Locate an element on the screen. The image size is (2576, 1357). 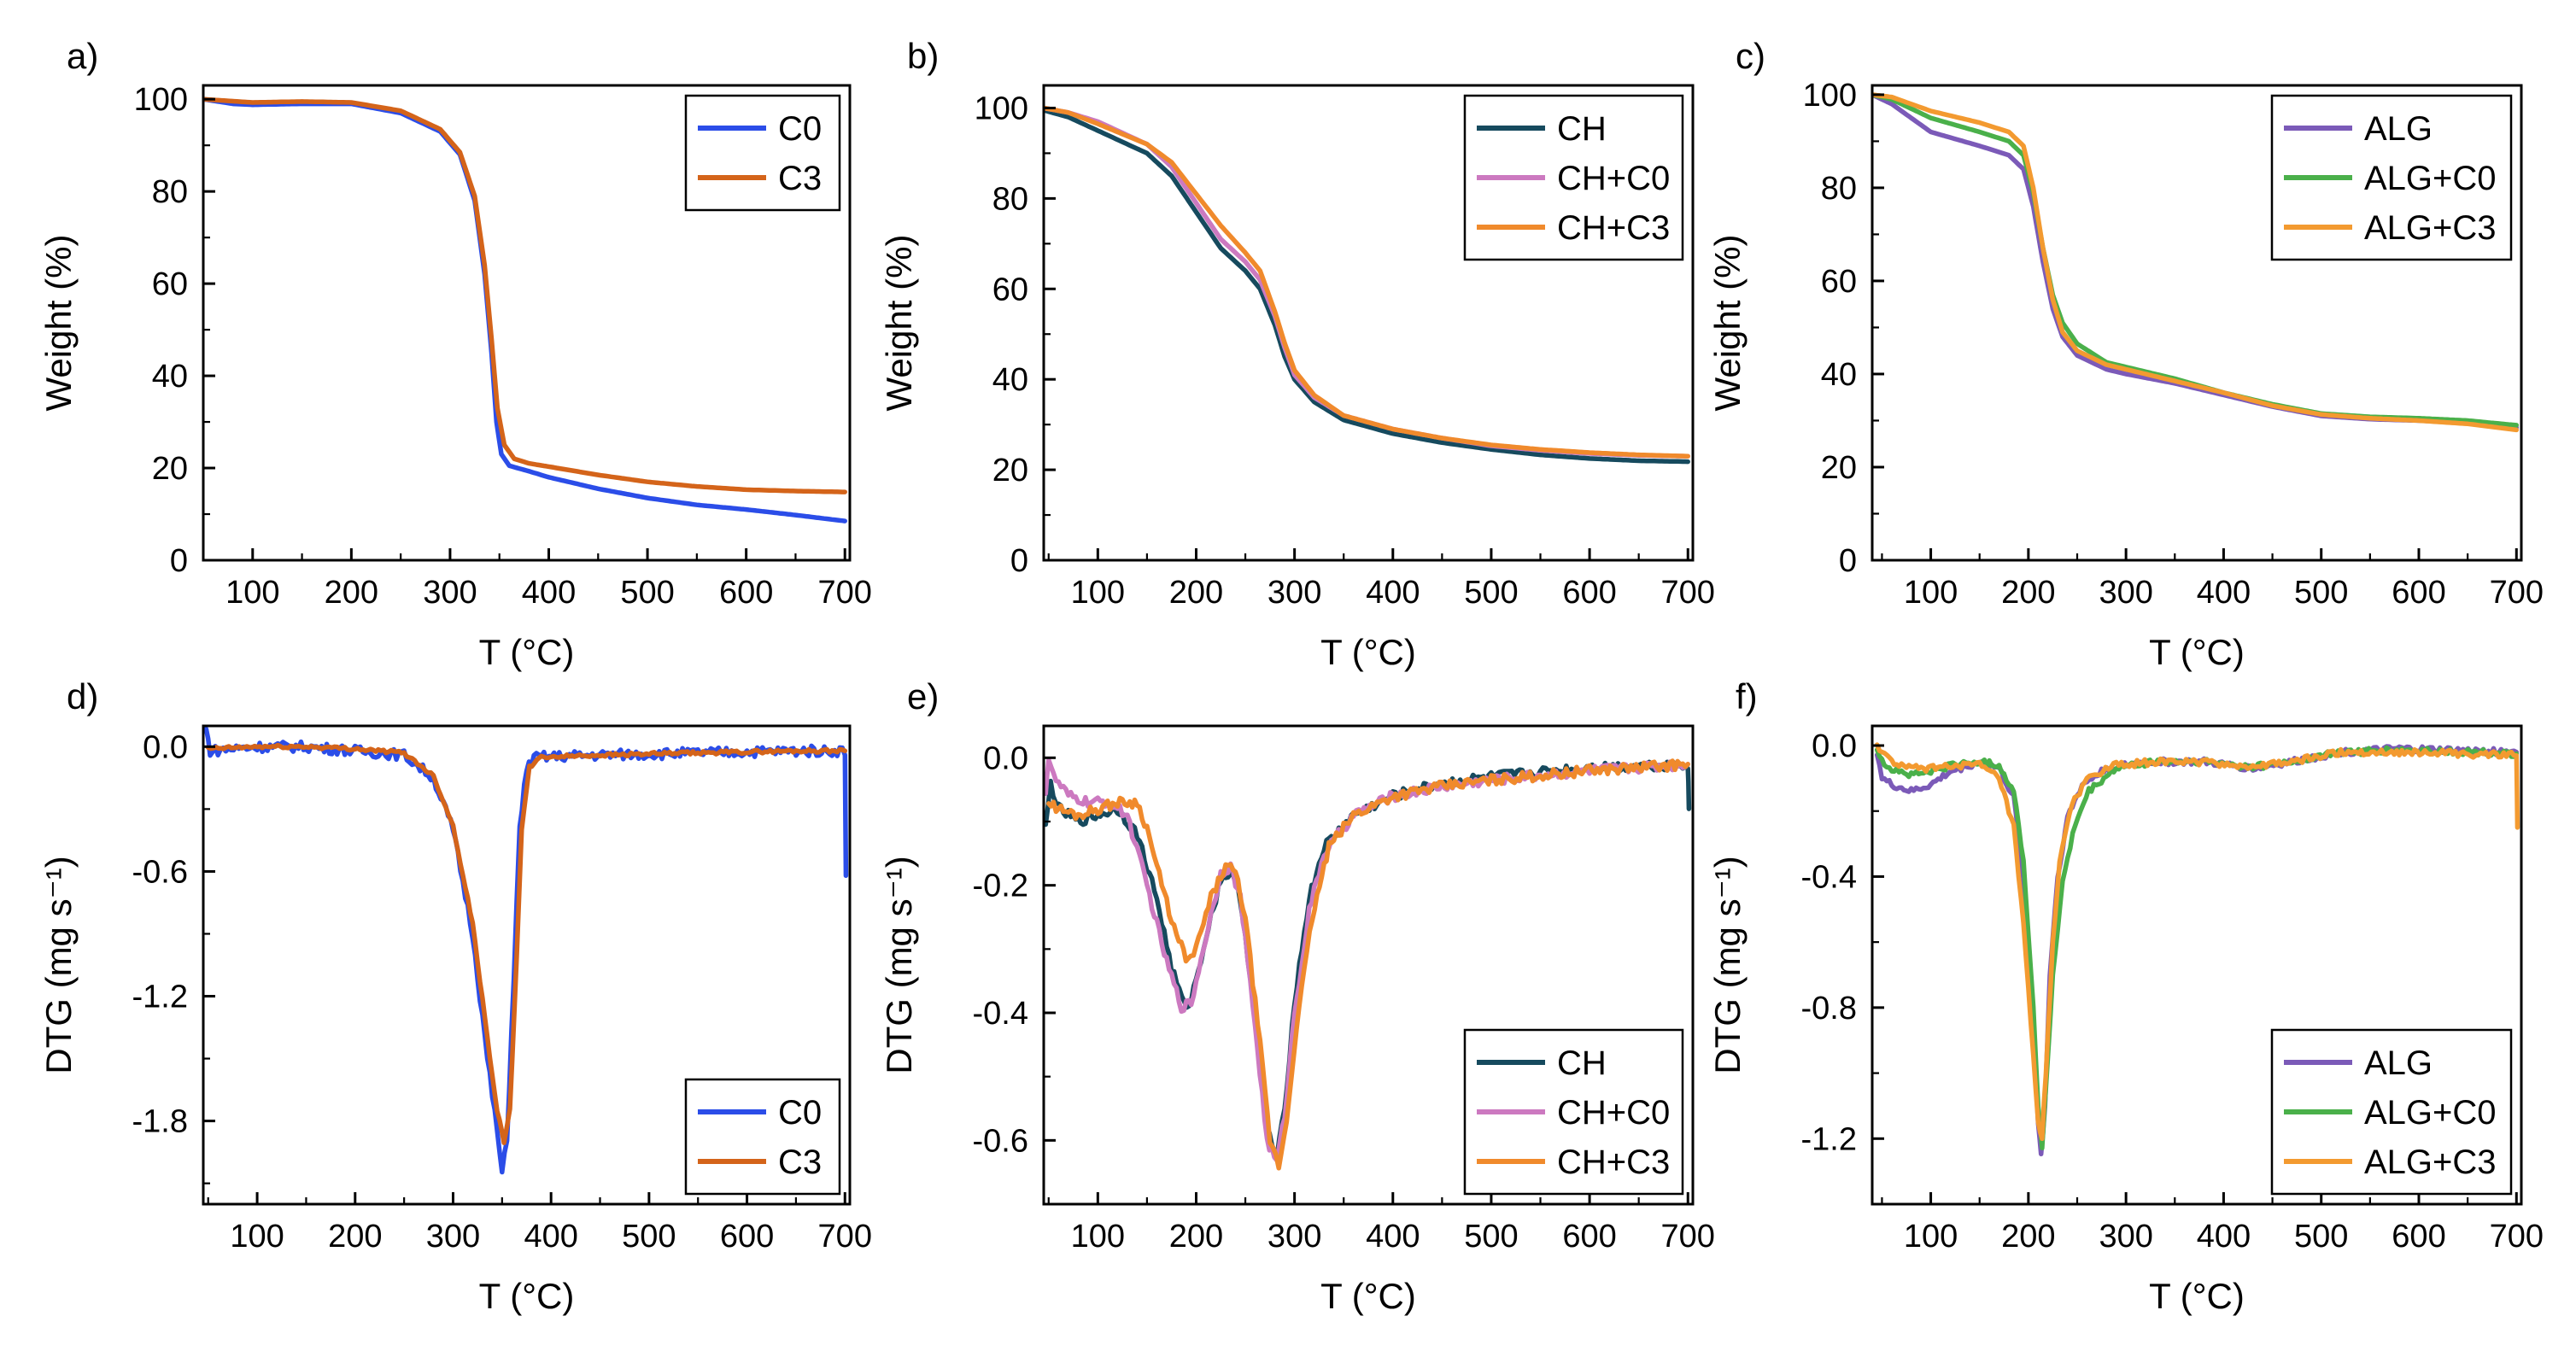
x-tick-label-c-6: 700 is located at coordinates (2517, 593).